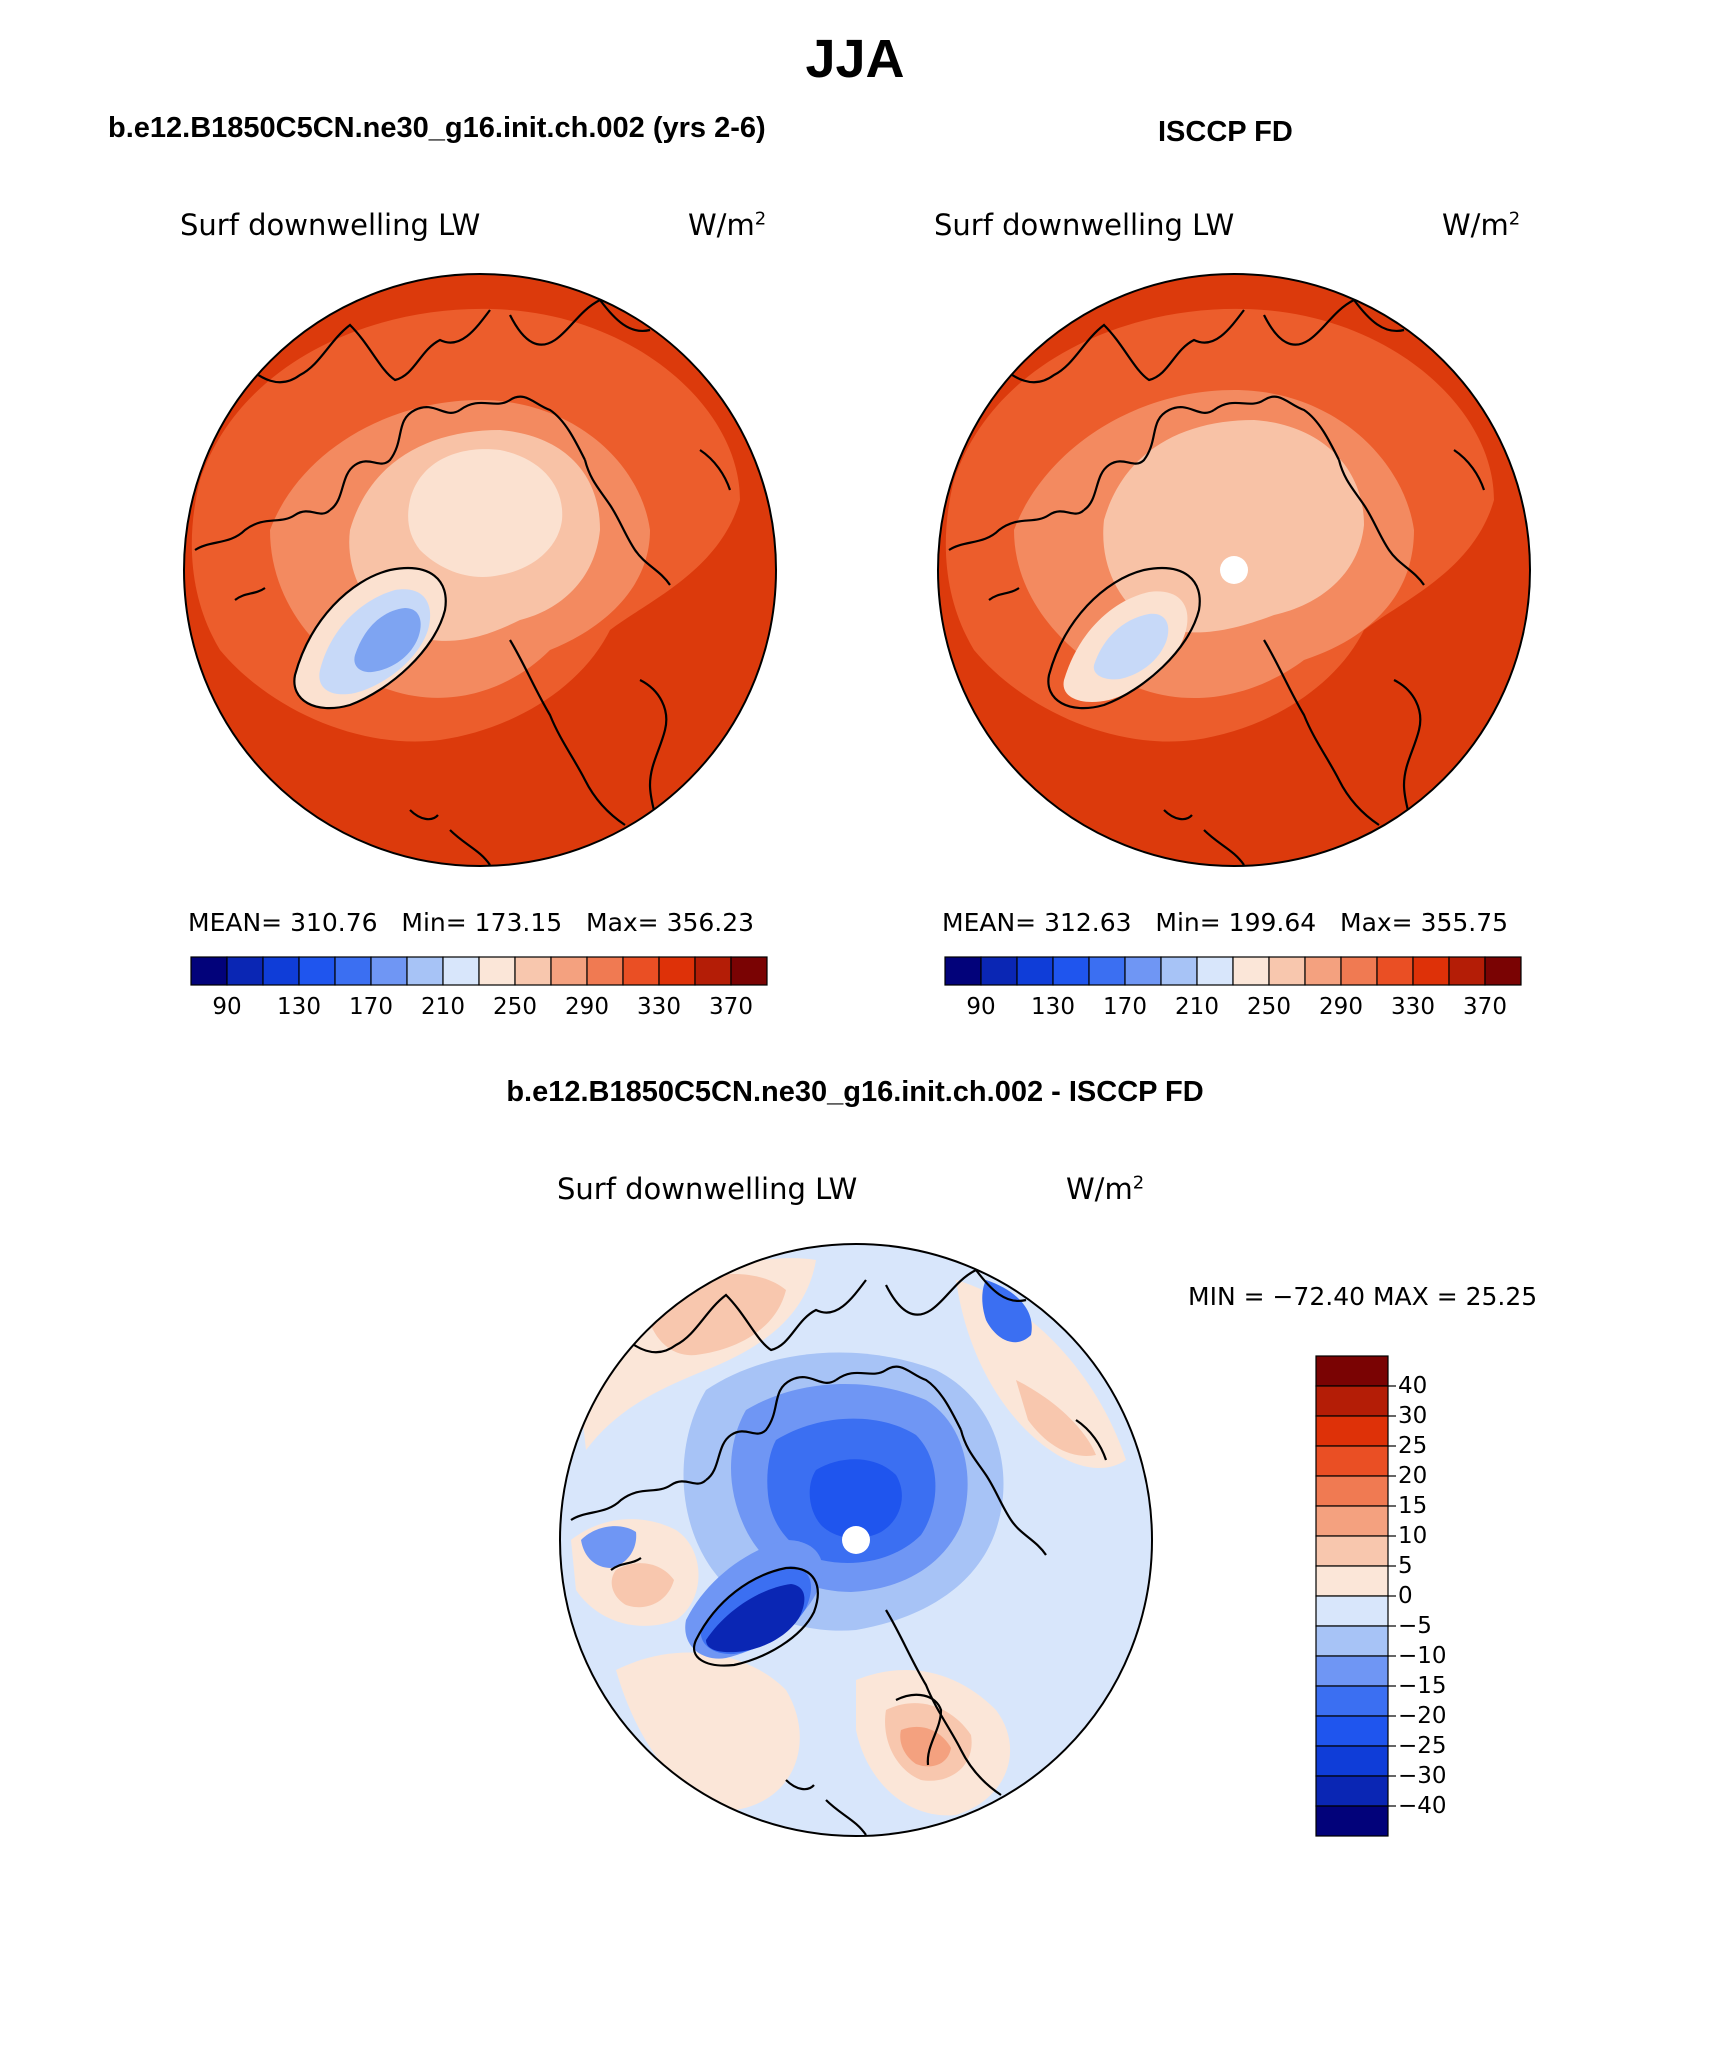  I want to click on diff-colorbar, so click(1355, 1596).